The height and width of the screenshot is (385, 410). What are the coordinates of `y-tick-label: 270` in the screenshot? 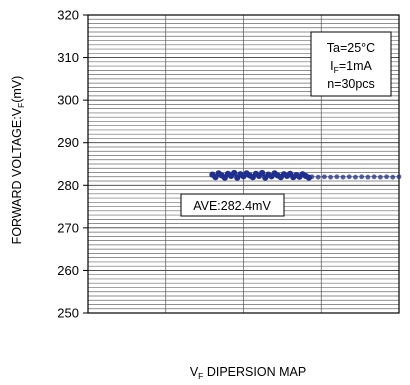 It's located at (68, 227).